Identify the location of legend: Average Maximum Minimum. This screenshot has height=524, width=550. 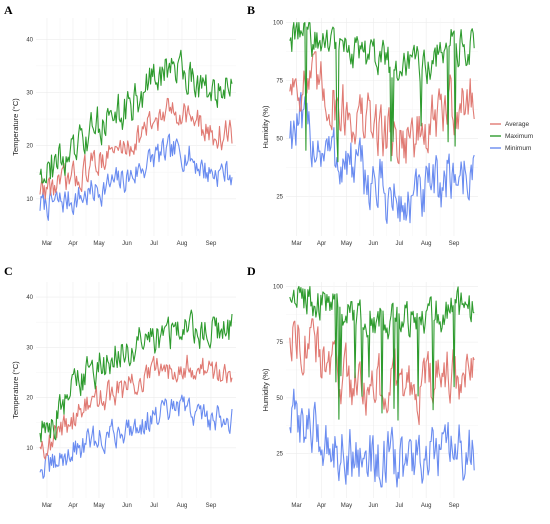
(511, 136).